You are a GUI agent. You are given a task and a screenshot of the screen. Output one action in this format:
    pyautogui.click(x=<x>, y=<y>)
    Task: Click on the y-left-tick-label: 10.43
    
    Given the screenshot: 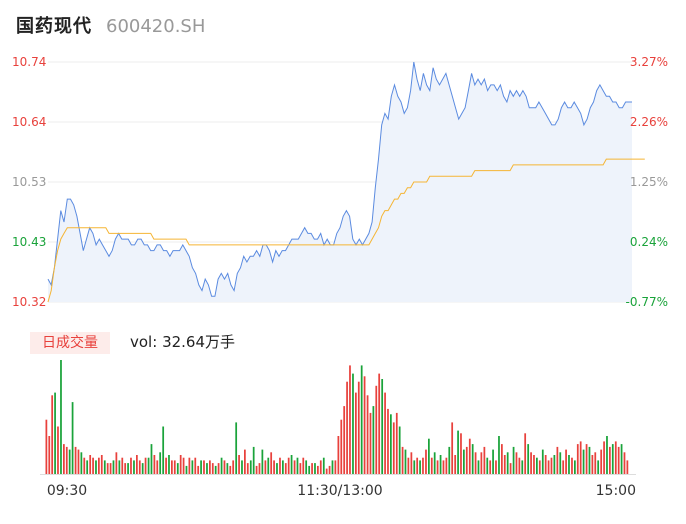 What is the action you would take?
    pyautogui.click(x=29, y=242)
    